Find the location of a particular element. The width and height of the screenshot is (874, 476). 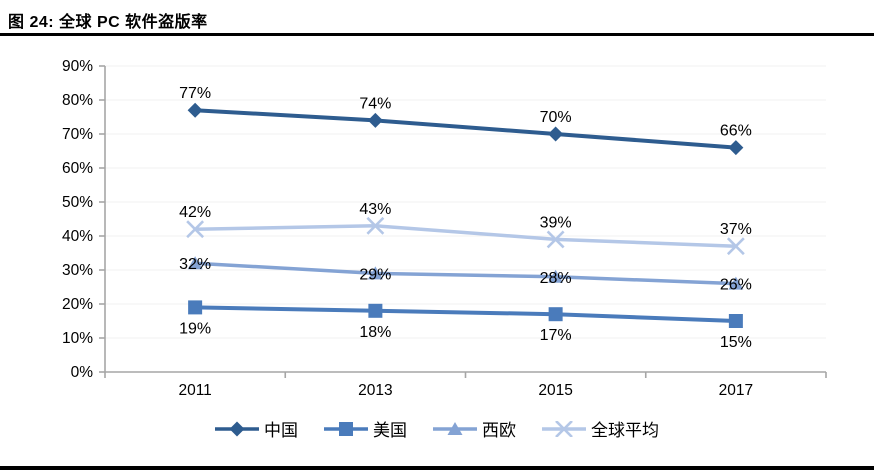

legend-item-global-average: 全球平均 is located at coordinates (600, 428).